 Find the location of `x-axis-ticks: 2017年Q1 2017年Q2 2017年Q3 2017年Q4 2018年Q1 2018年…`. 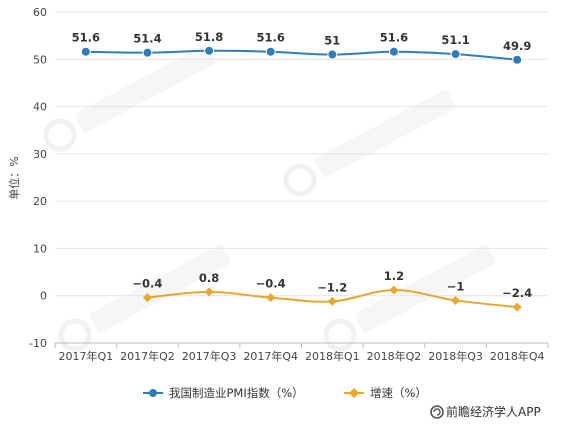

x-axis-ticks: 2017年Q1 2017年Q2 2017年Q3 2017年Q4 2018年Q1 2018年… is located at coordinates (301, 353).